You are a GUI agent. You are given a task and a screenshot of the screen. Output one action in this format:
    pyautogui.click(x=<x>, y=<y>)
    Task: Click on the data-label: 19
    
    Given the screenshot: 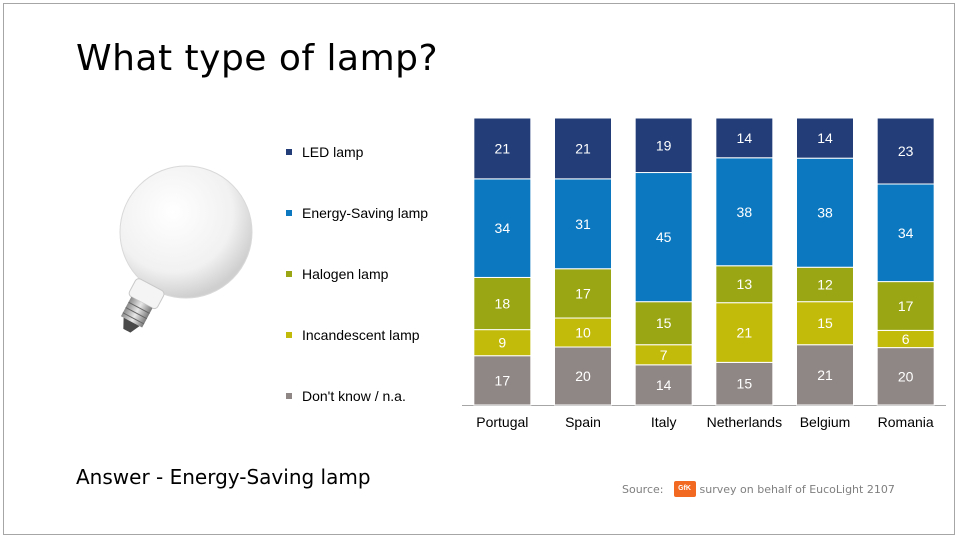 What is the action you would take?
    pyautogui.click(x=664, y=145)
    